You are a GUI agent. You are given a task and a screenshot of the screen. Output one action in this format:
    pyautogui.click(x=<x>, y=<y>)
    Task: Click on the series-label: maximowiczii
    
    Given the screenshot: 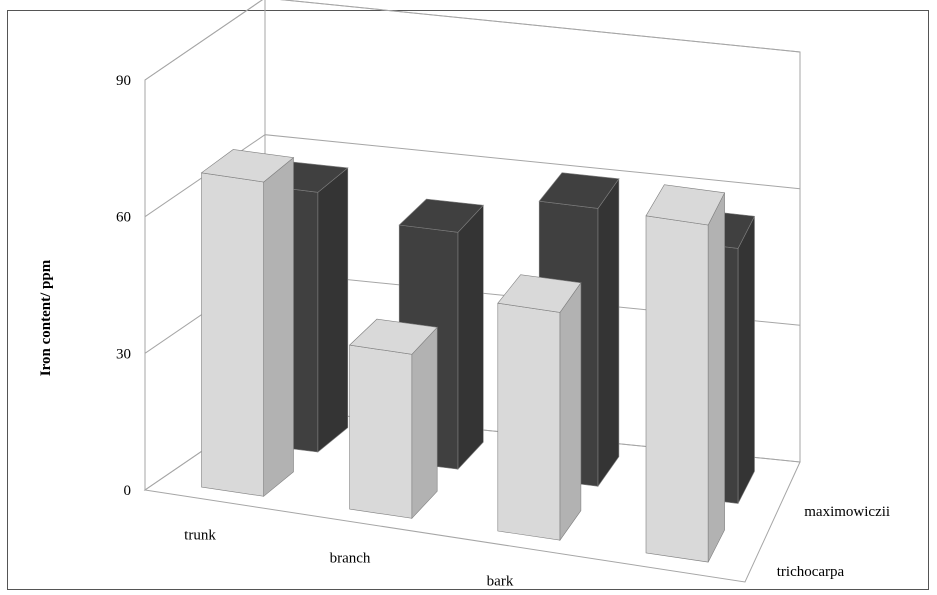 What is the action you would take?
    pyautogui.click(x=847, y=512)
    